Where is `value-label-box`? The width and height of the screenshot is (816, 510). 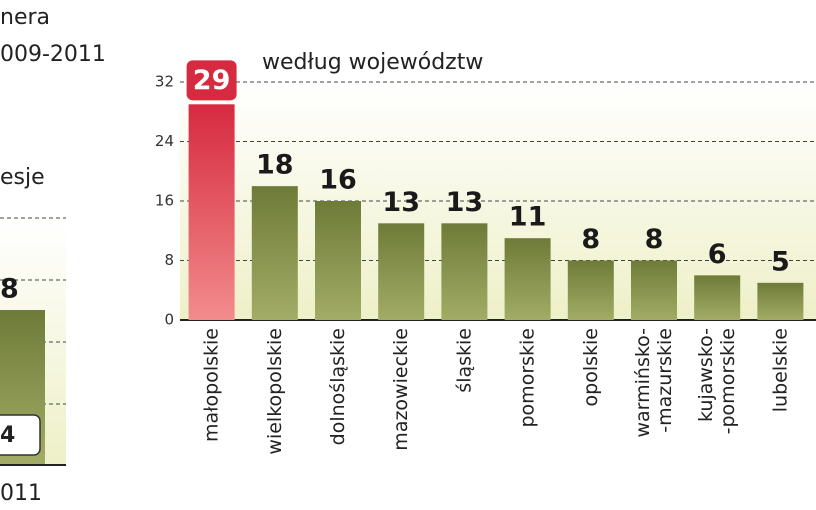
value-label-box is located at coordinates (211, 80).